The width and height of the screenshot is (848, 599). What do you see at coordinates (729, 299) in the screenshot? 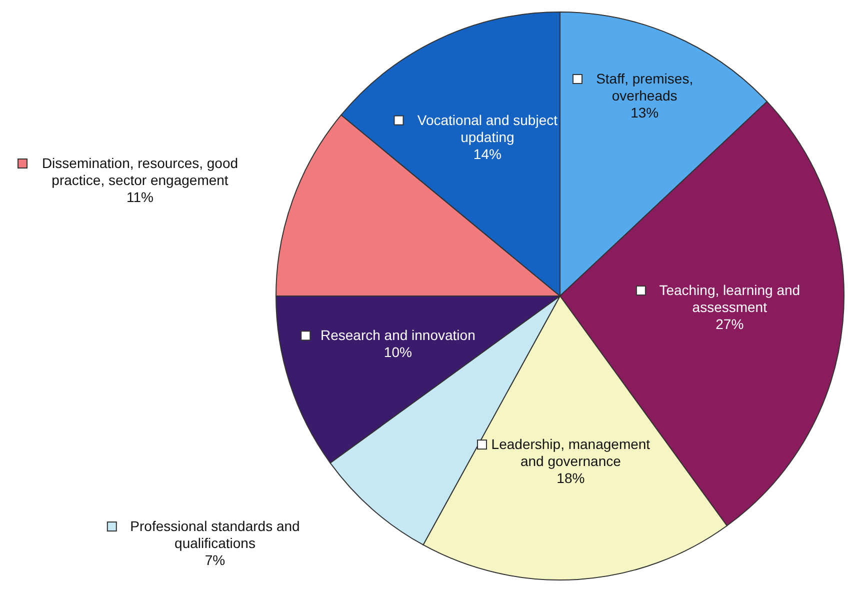
I see `legend-label: Teaching, learning and assessment` at bounding box center [729, 299].